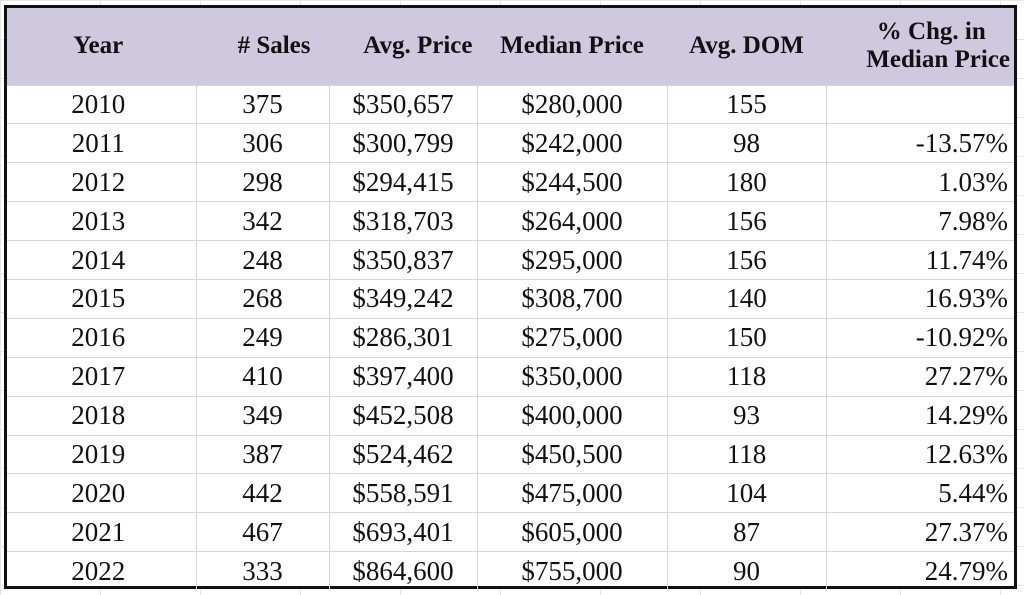 This screenshot has width=1024, height=595. Describe the element at coordinates (262, 298) in the screenshot. I see `cell-sales: 268` at that location.